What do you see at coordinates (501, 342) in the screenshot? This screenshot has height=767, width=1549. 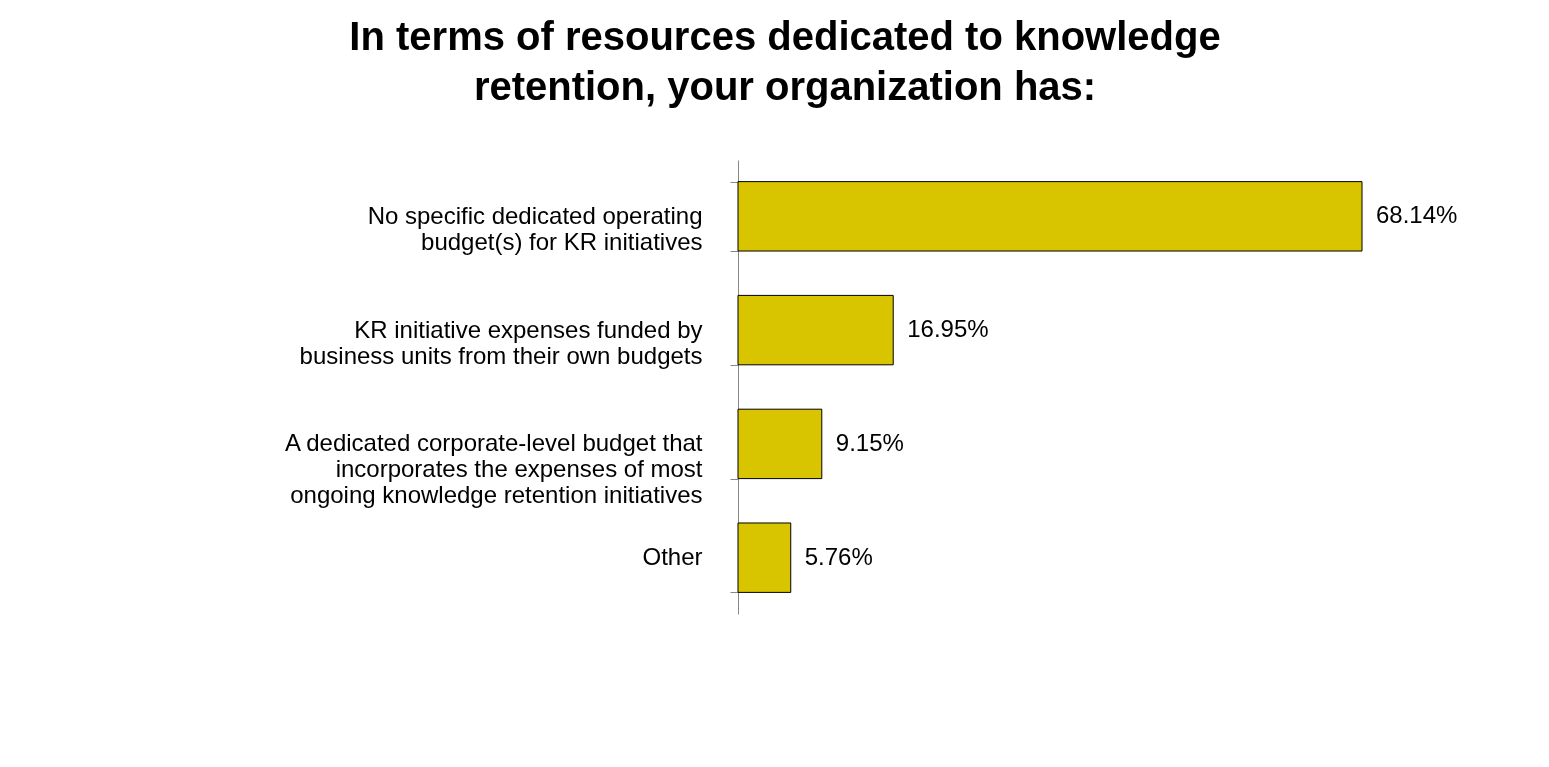 I see `y-tick-label: KR initiative expenses funded by business units from their own budgets` at bounding box center [501, 342].